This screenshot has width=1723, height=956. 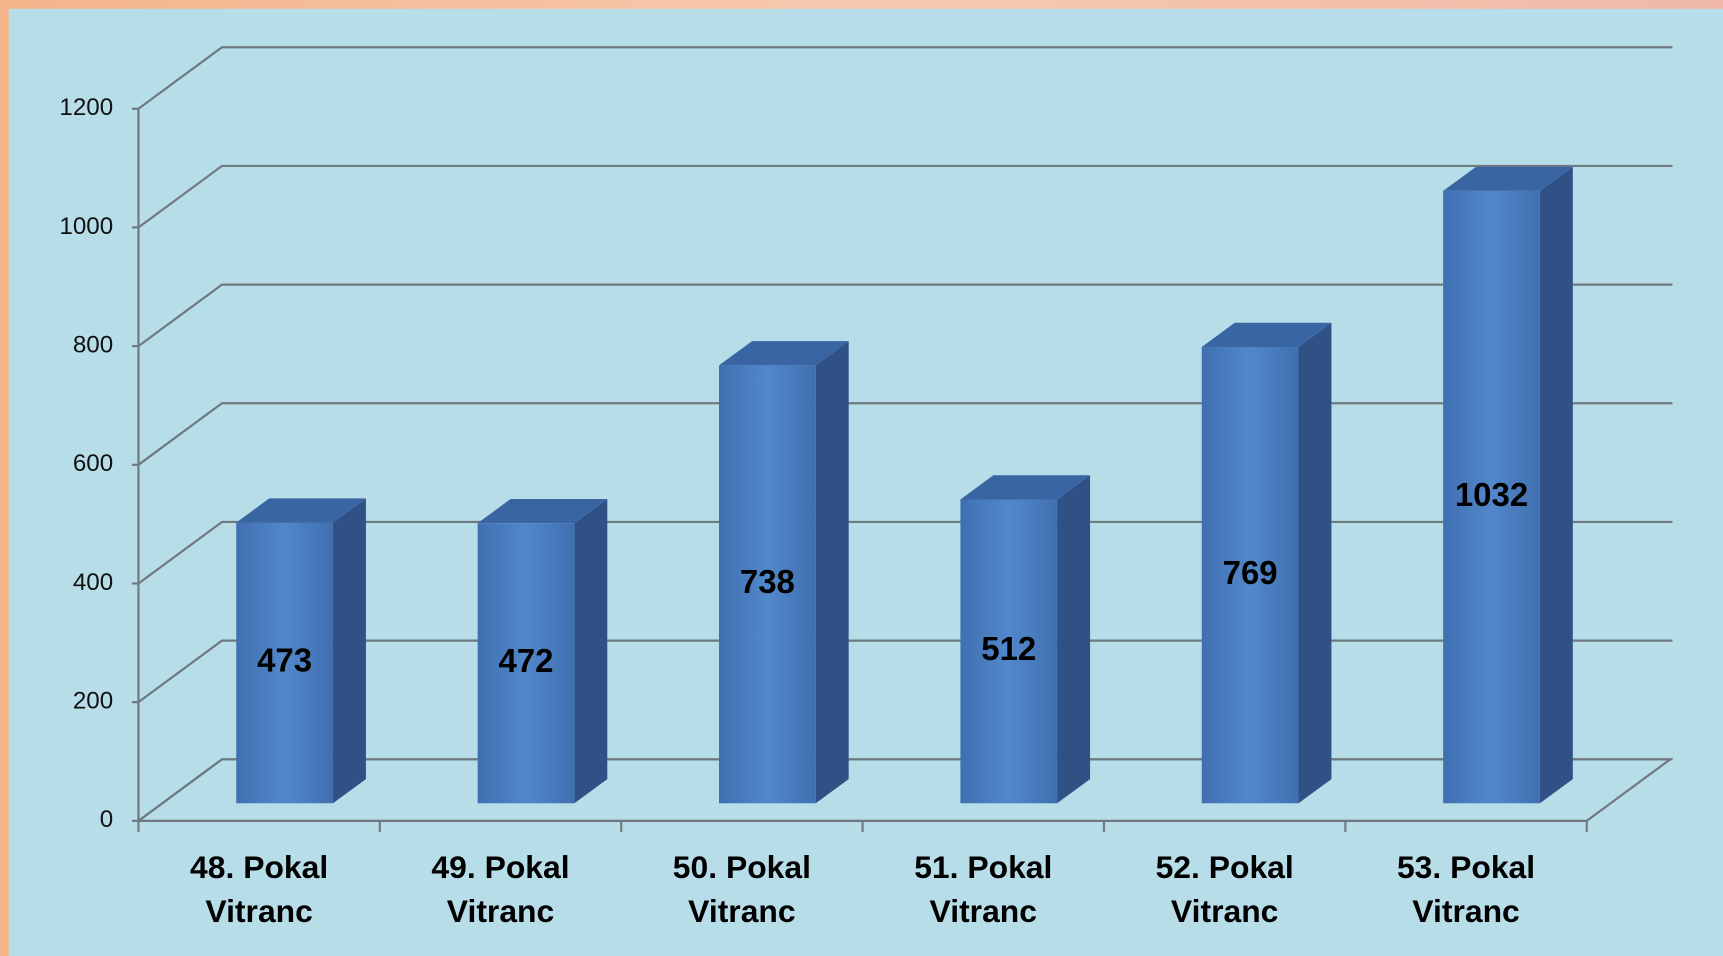 I want to click on x-tick-label-box: 50. Pokal Vitranc, so click(x=741, y=890).